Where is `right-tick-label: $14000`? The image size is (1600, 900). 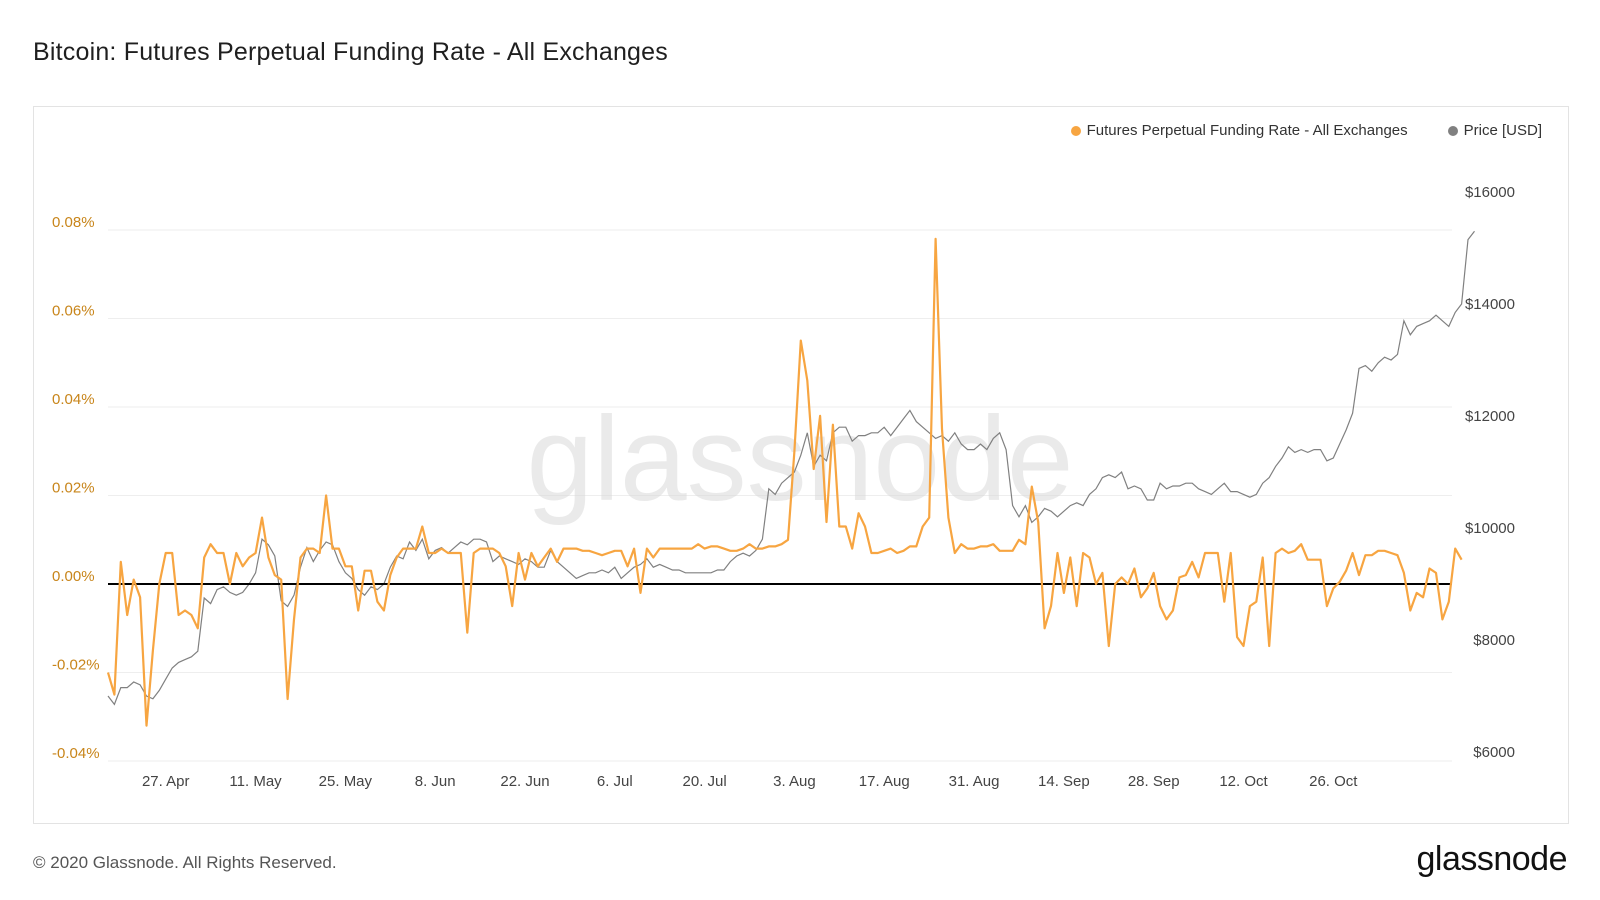 right-tick-label: $14000 is located at coordinates (1490, 304).